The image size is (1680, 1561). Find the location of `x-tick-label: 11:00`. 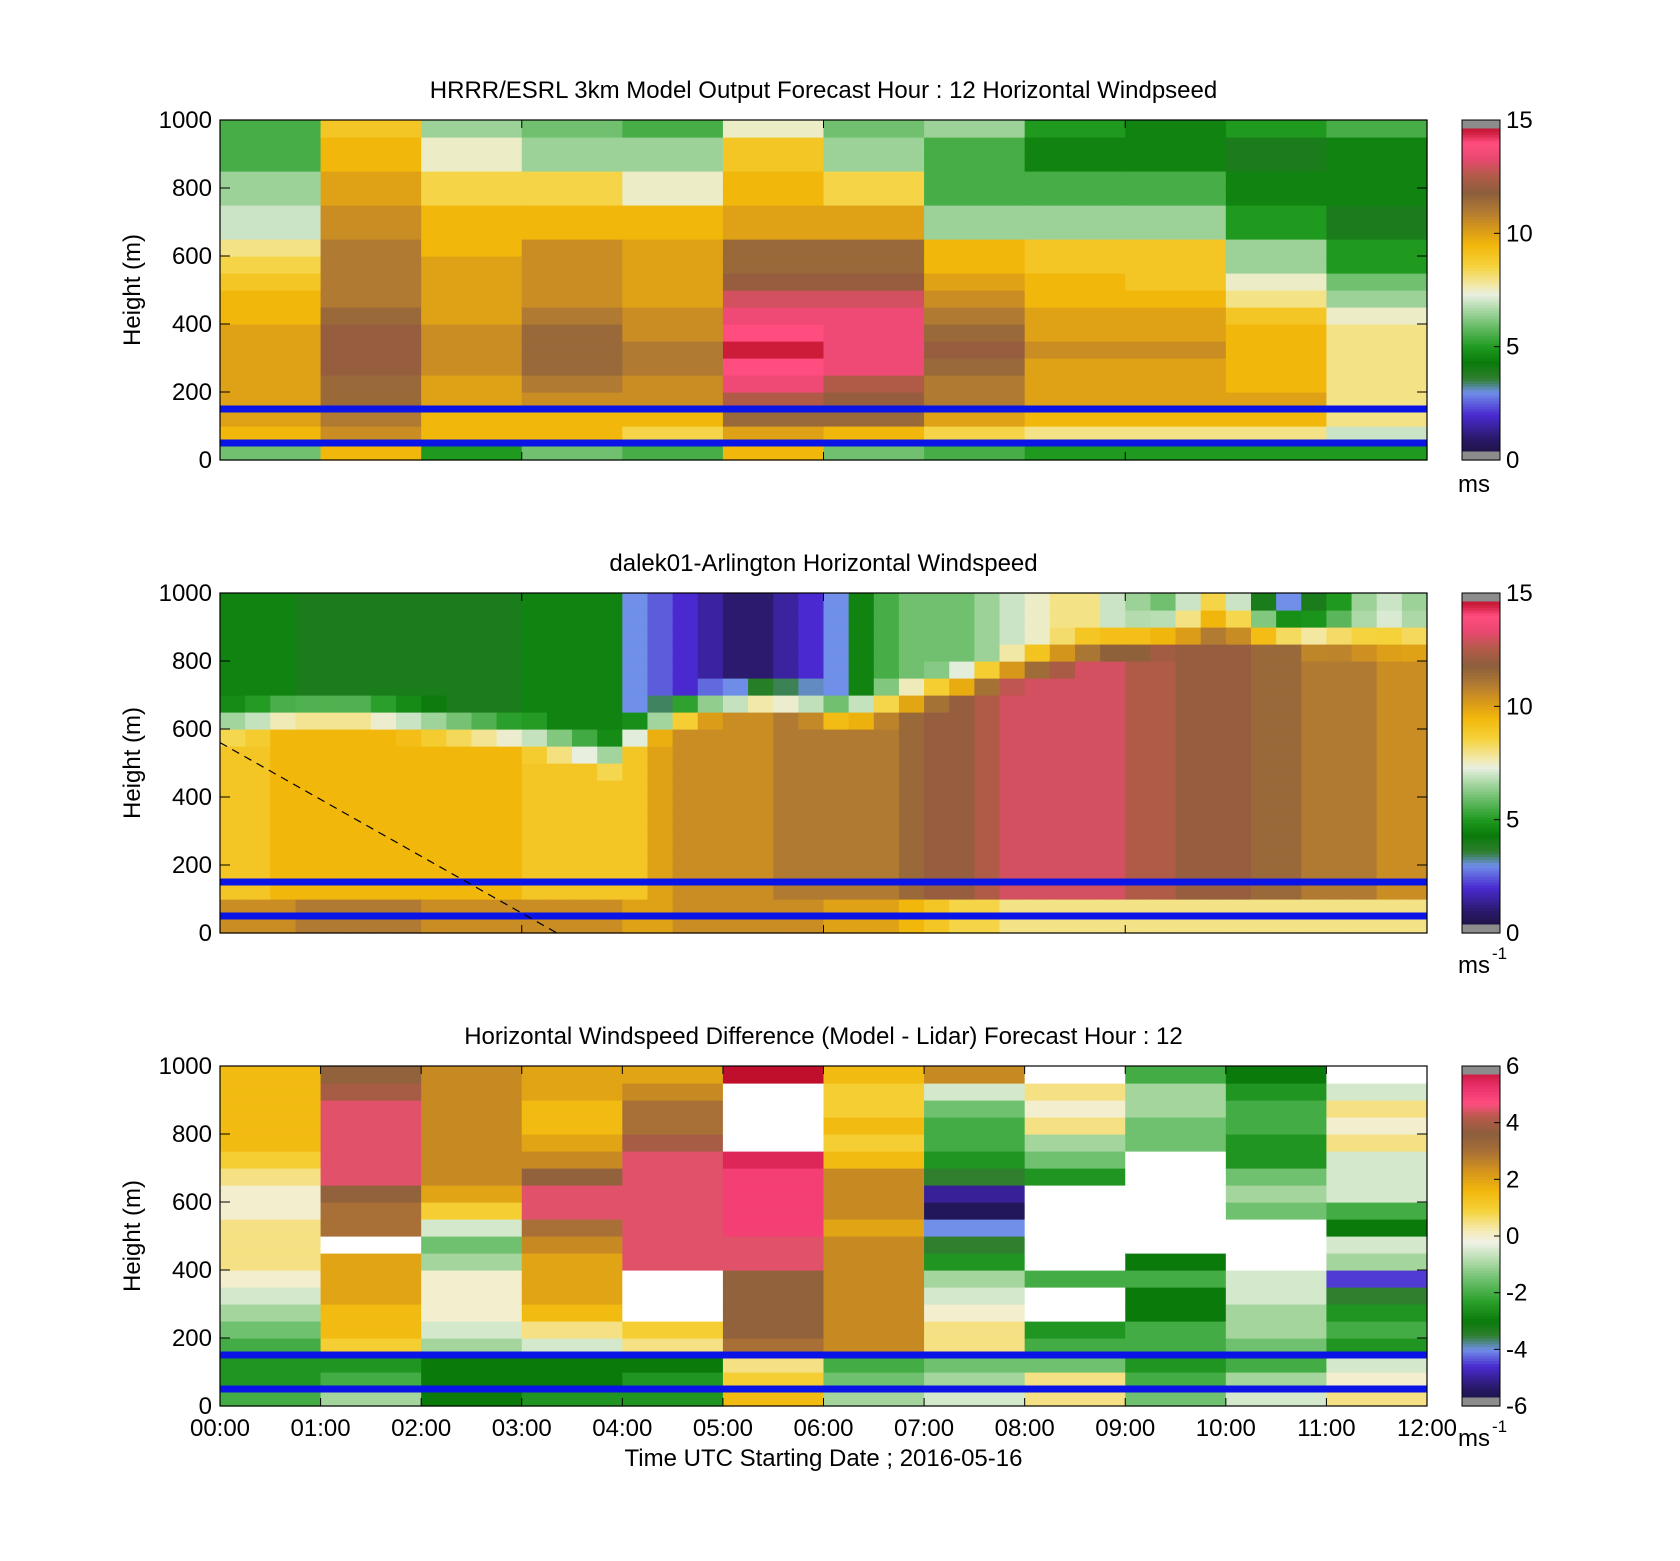

x-tick-label: 11:00 is located at coordinates (1326, 1428).